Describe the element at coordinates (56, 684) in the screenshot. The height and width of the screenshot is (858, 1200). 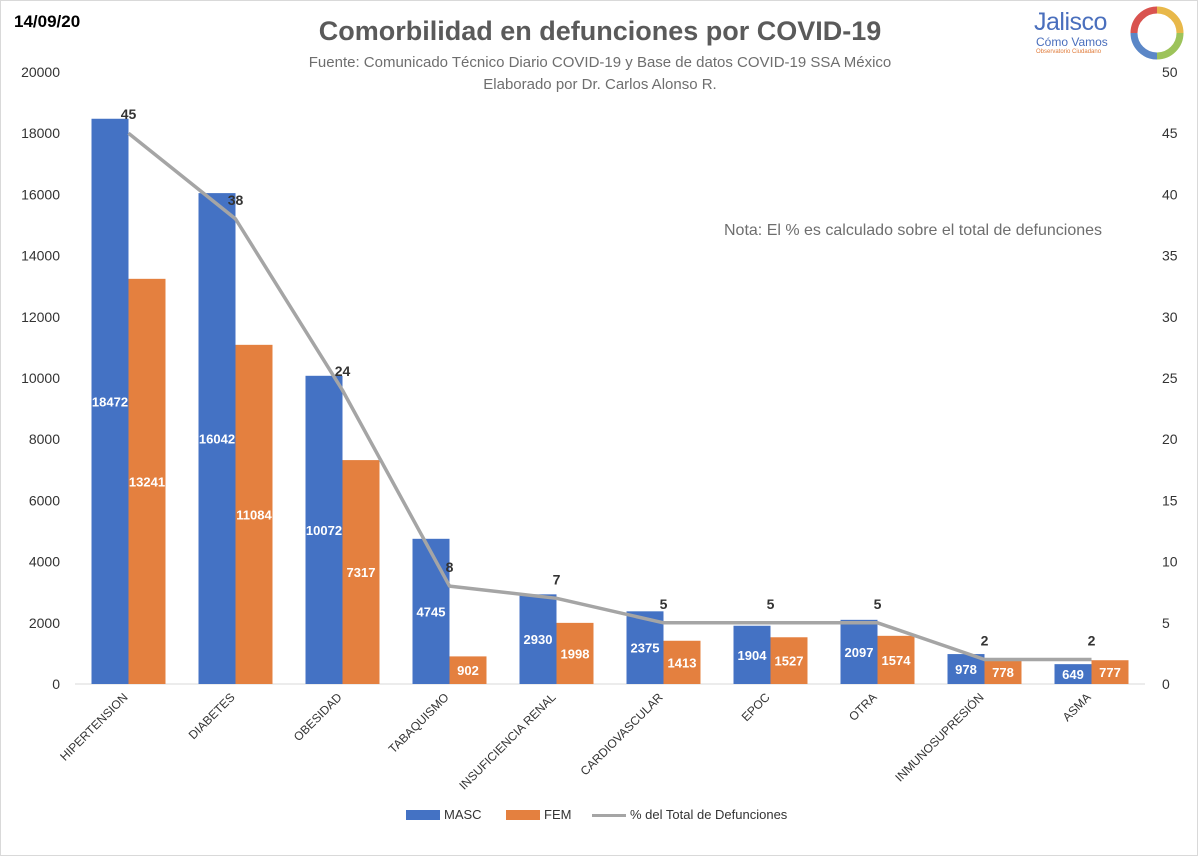
I see `y-tick-left: 0` at that location.